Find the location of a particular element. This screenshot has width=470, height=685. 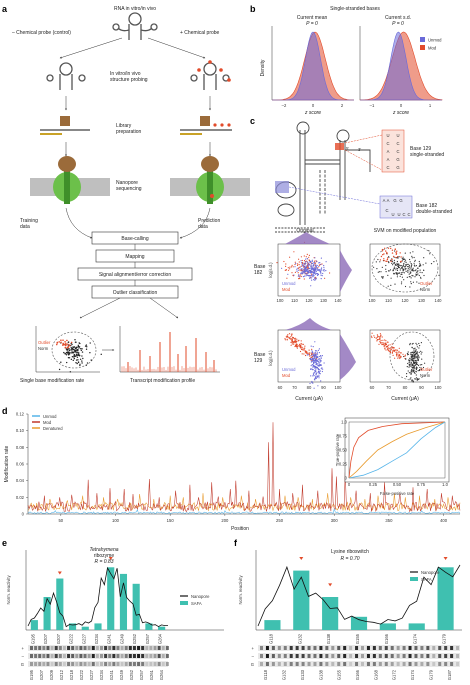

gel-label: G234 is located at coordinates (101, 674).